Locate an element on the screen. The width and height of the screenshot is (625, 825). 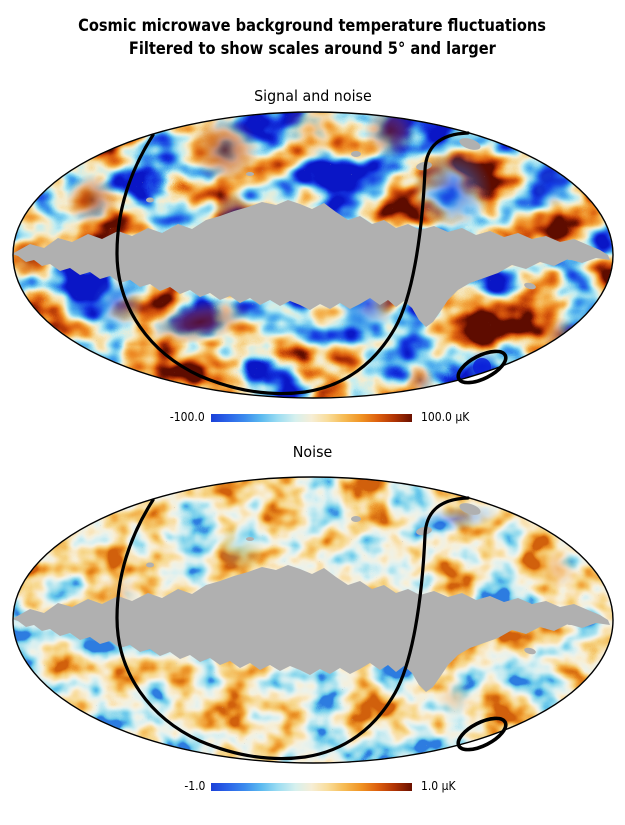
signal-colorbar-gradient is located at coordinates (311, 418).